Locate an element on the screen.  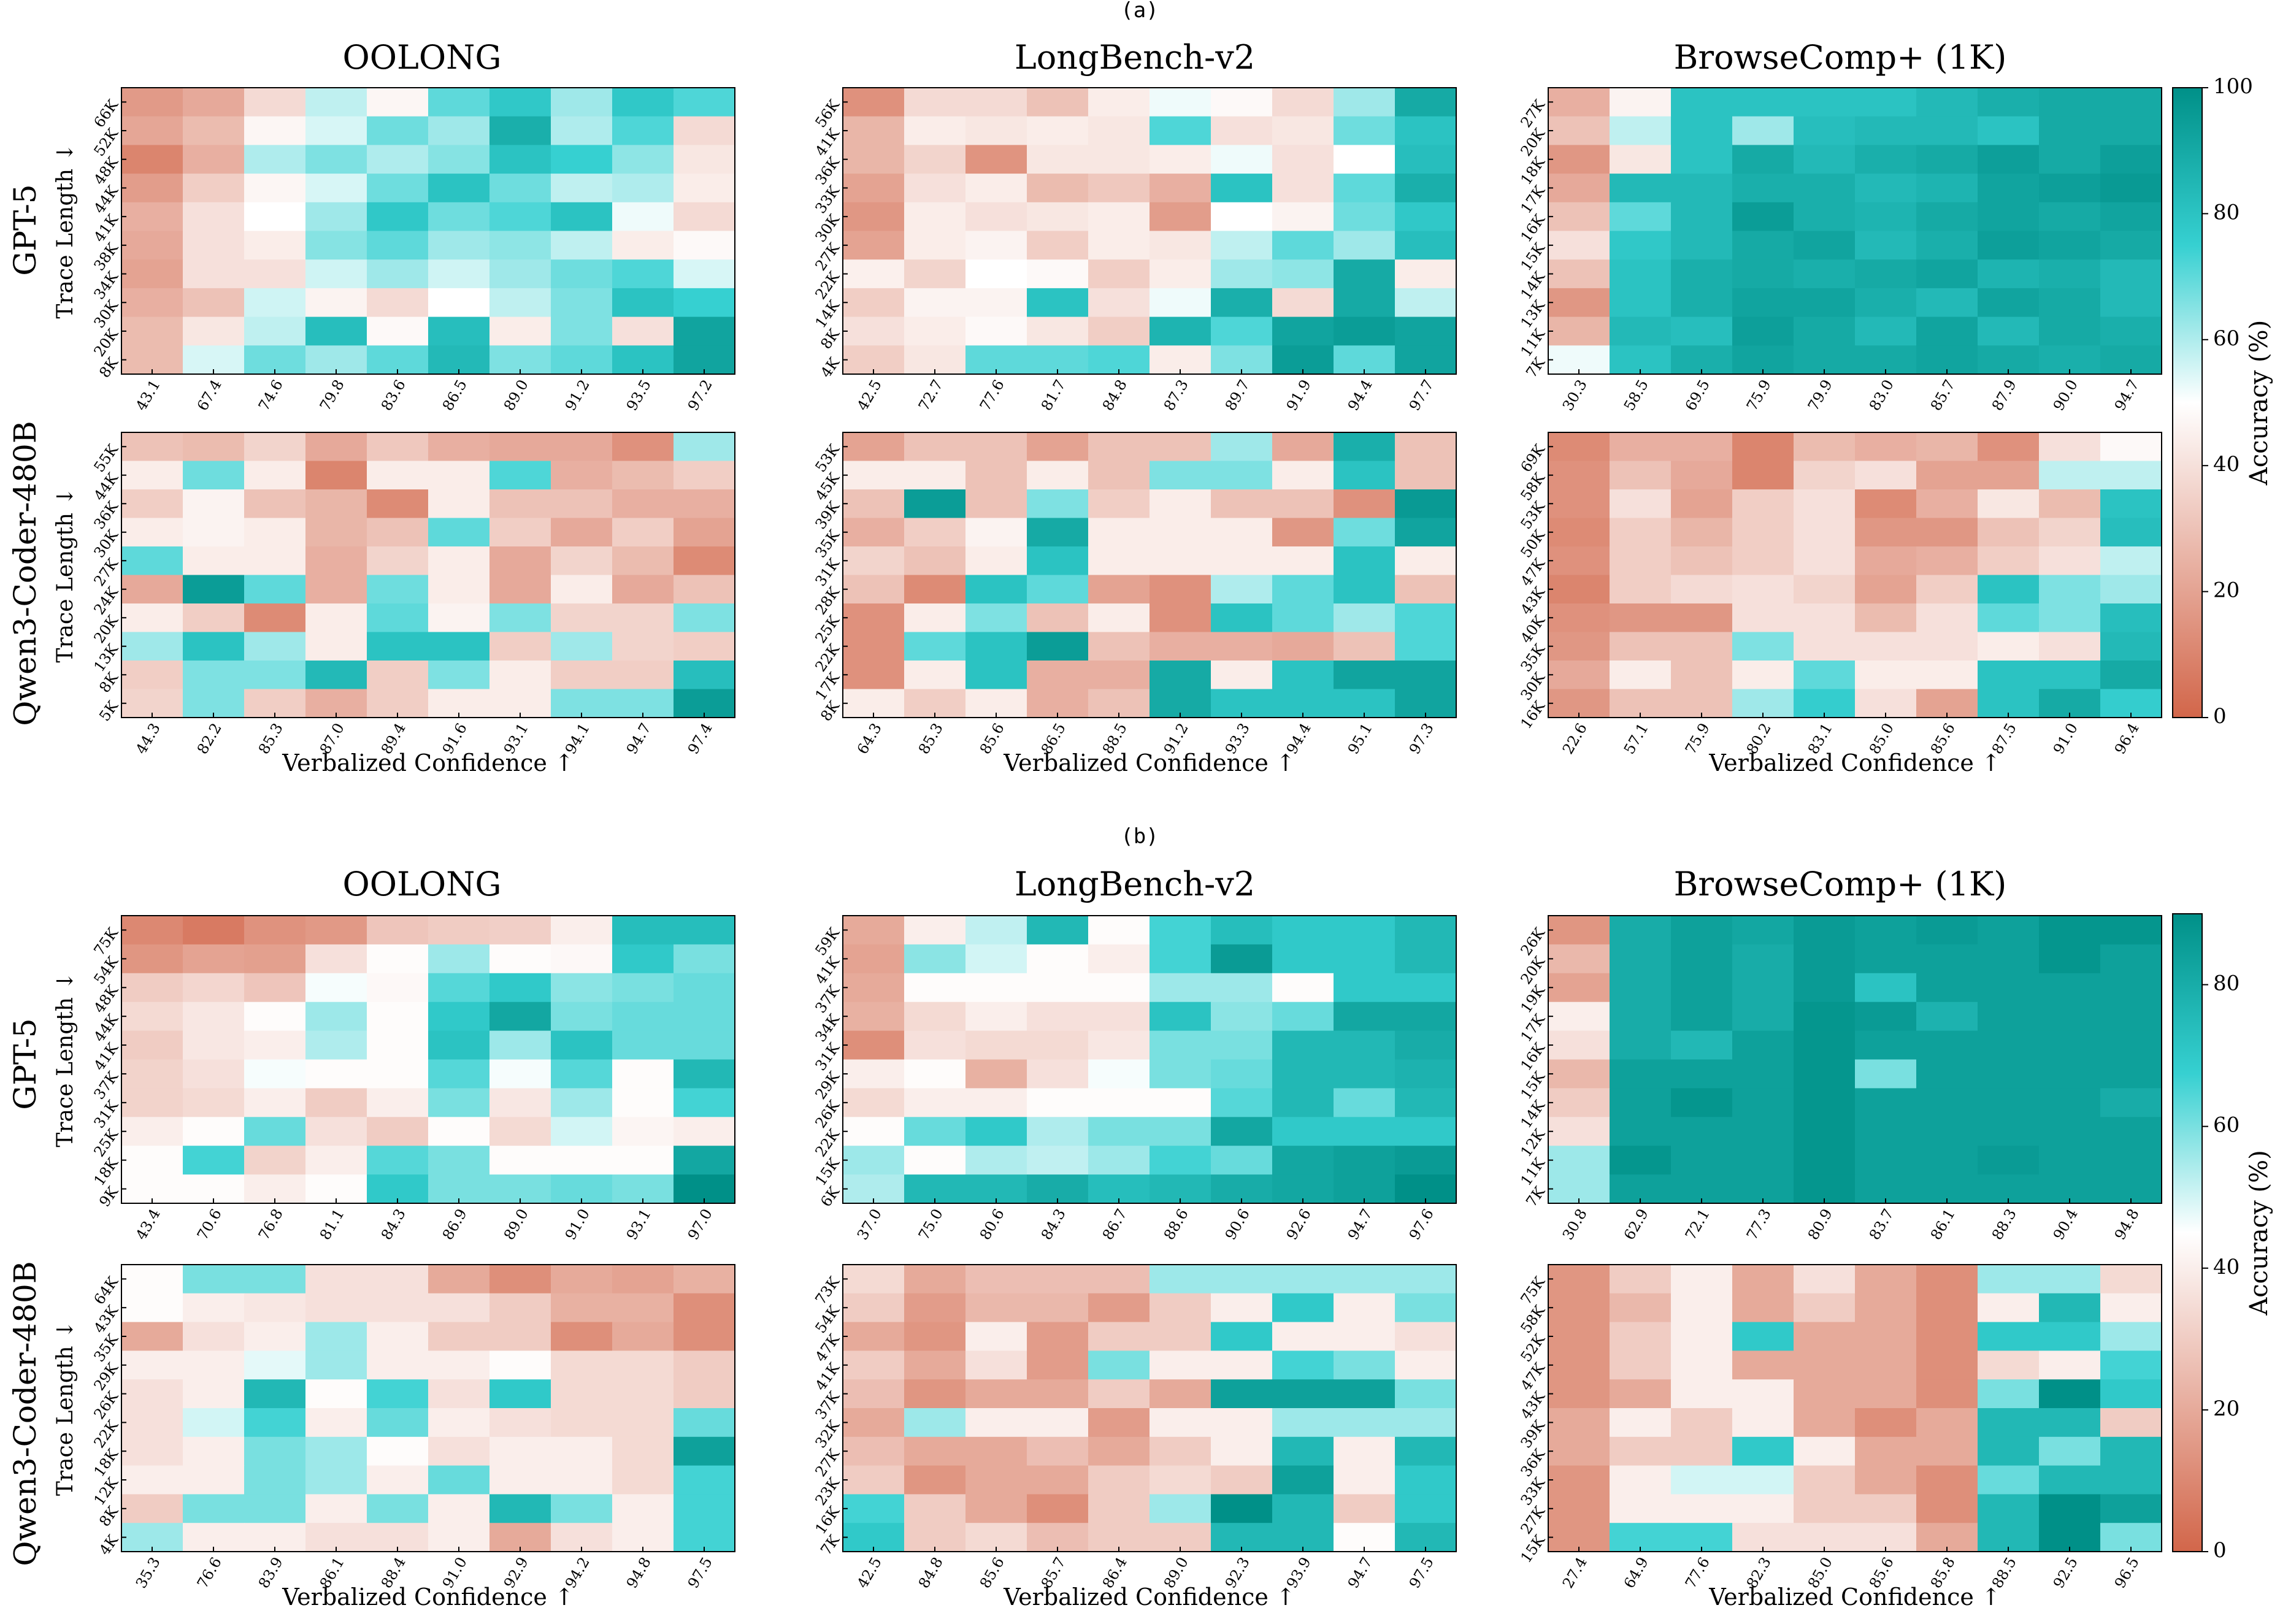
y-tick-label: 47K is located at coordinates (1533, 1376).